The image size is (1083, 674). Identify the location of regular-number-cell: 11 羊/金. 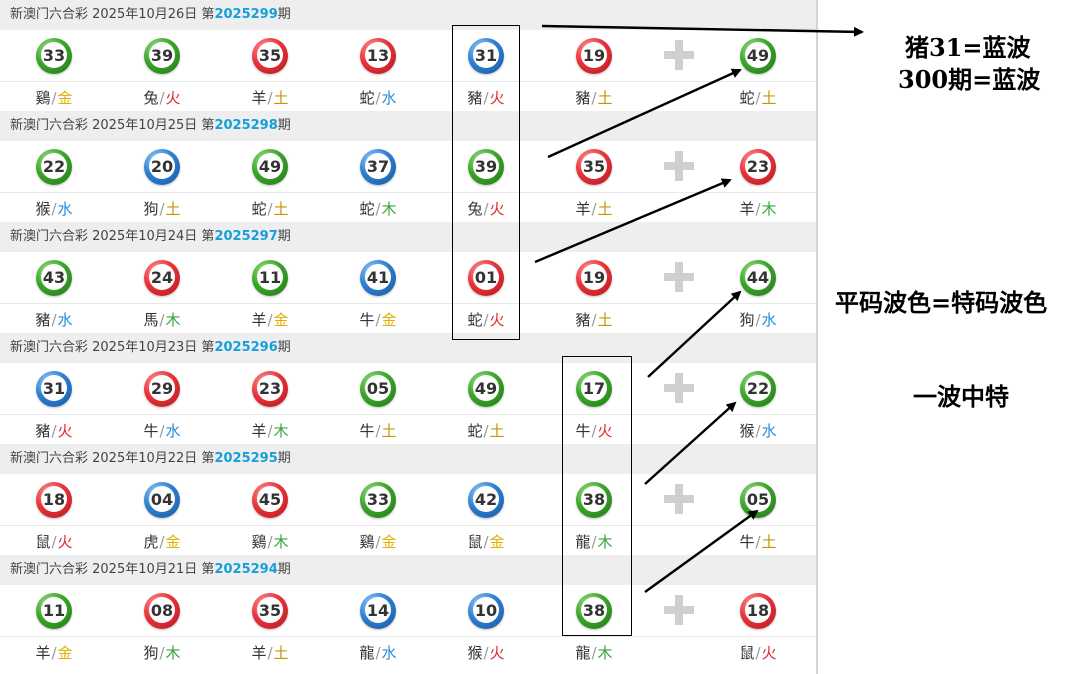
(54, 625).